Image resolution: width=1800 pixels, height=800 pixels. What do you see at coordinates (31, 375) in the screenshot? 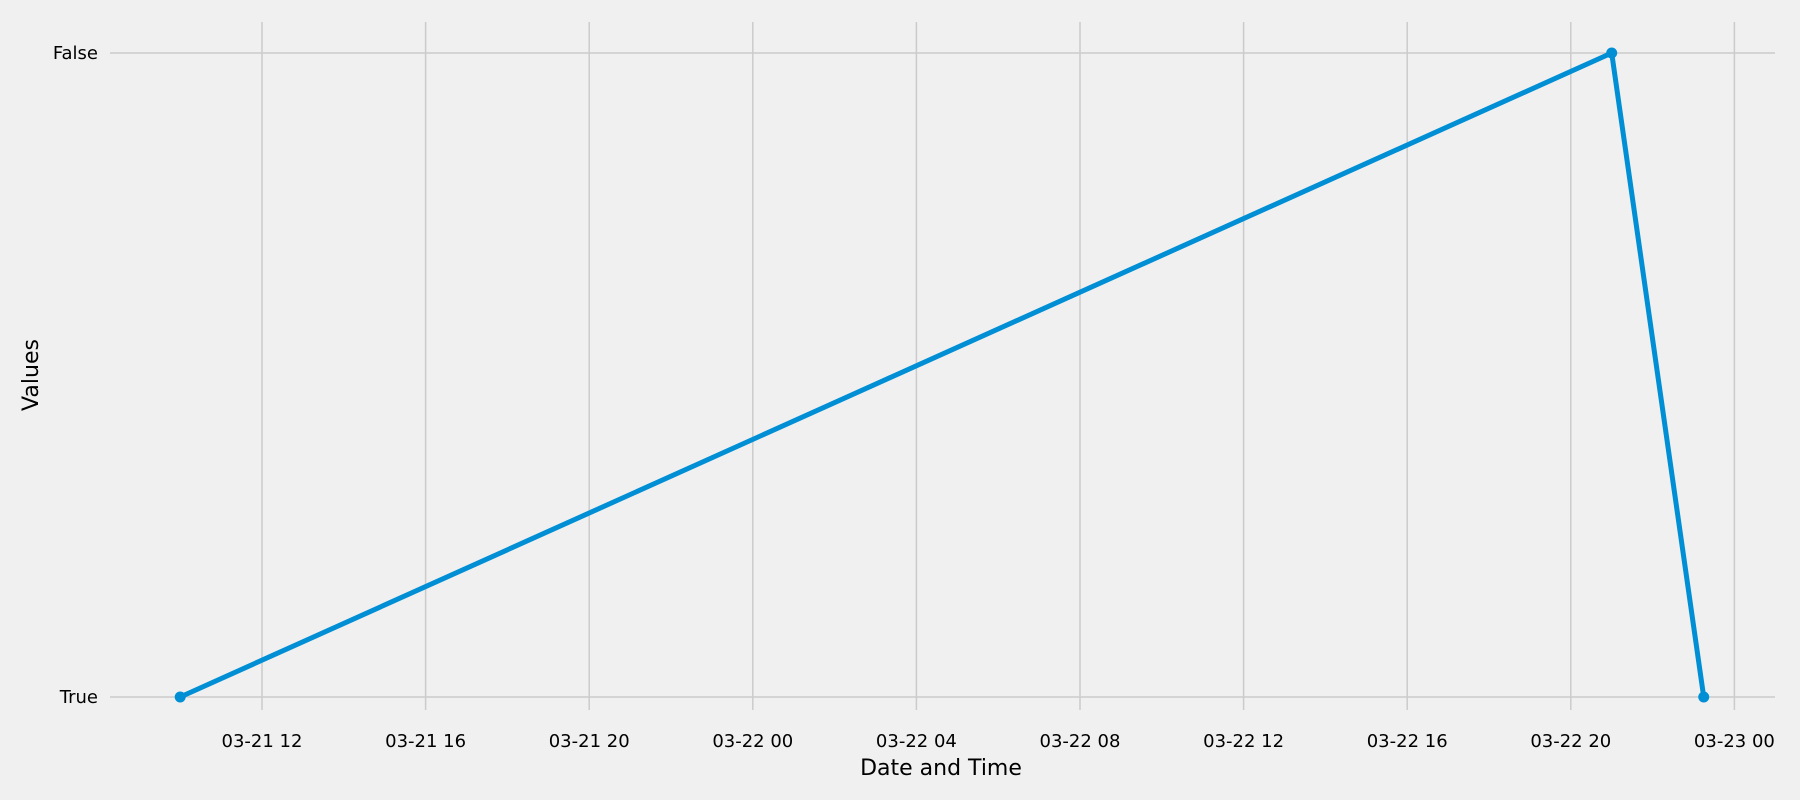
I see `y-axis-title: Values` at bounding box center [31, 375].